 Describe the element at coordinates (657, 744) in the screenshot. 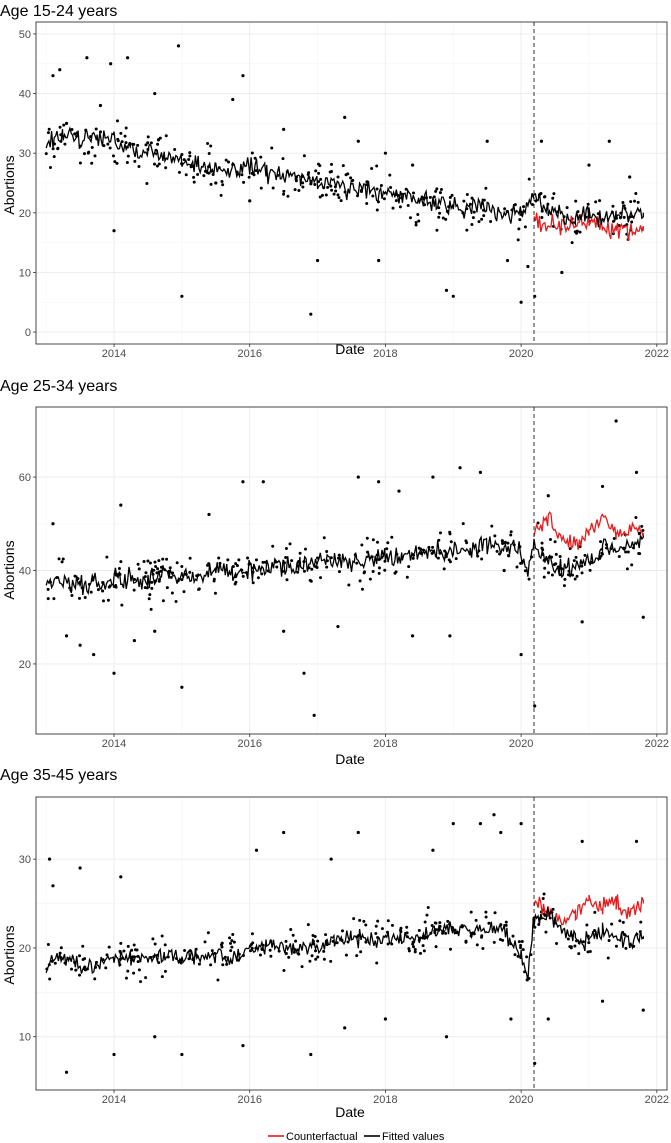

I see `x-tick-label: 2022` at that location.